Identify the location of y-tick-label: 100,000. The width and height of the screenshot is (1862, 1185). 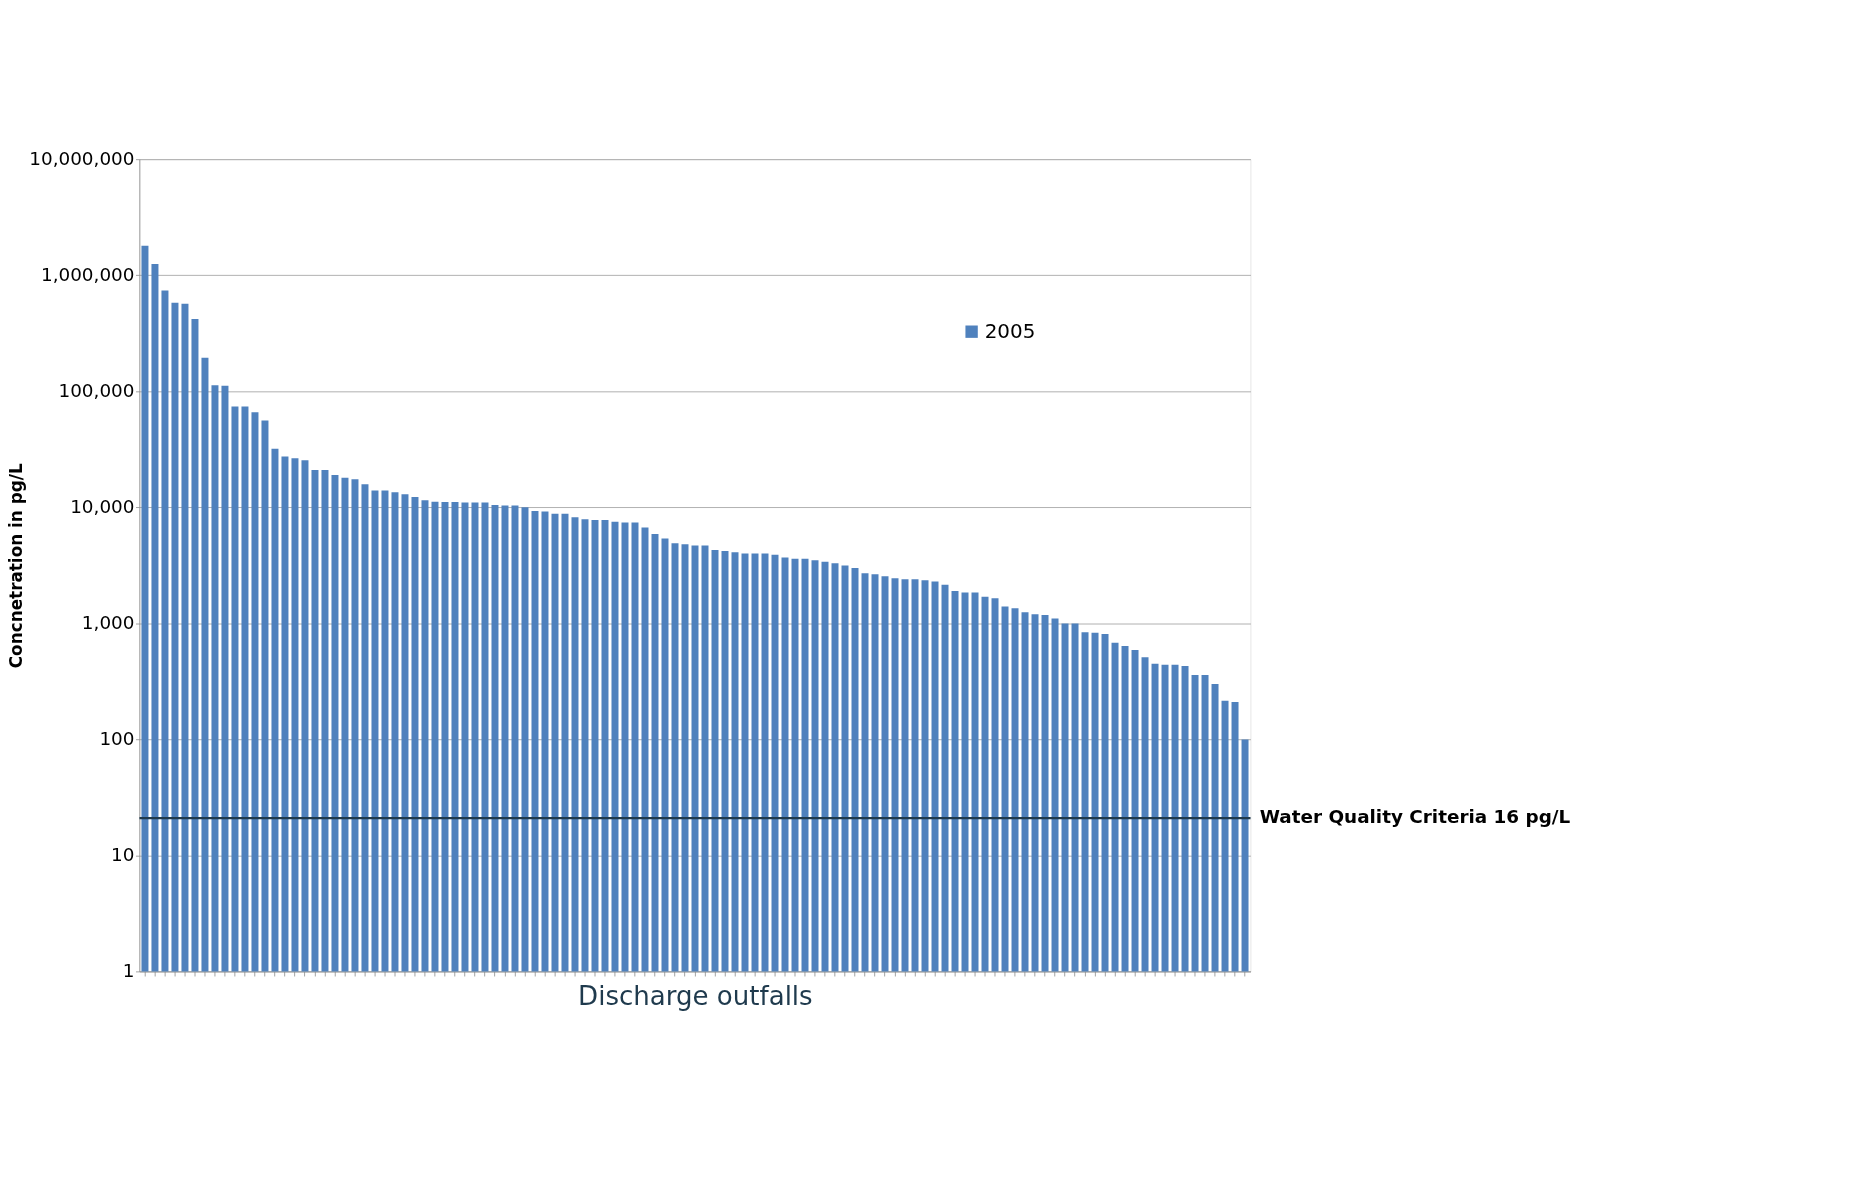
(96, 391).